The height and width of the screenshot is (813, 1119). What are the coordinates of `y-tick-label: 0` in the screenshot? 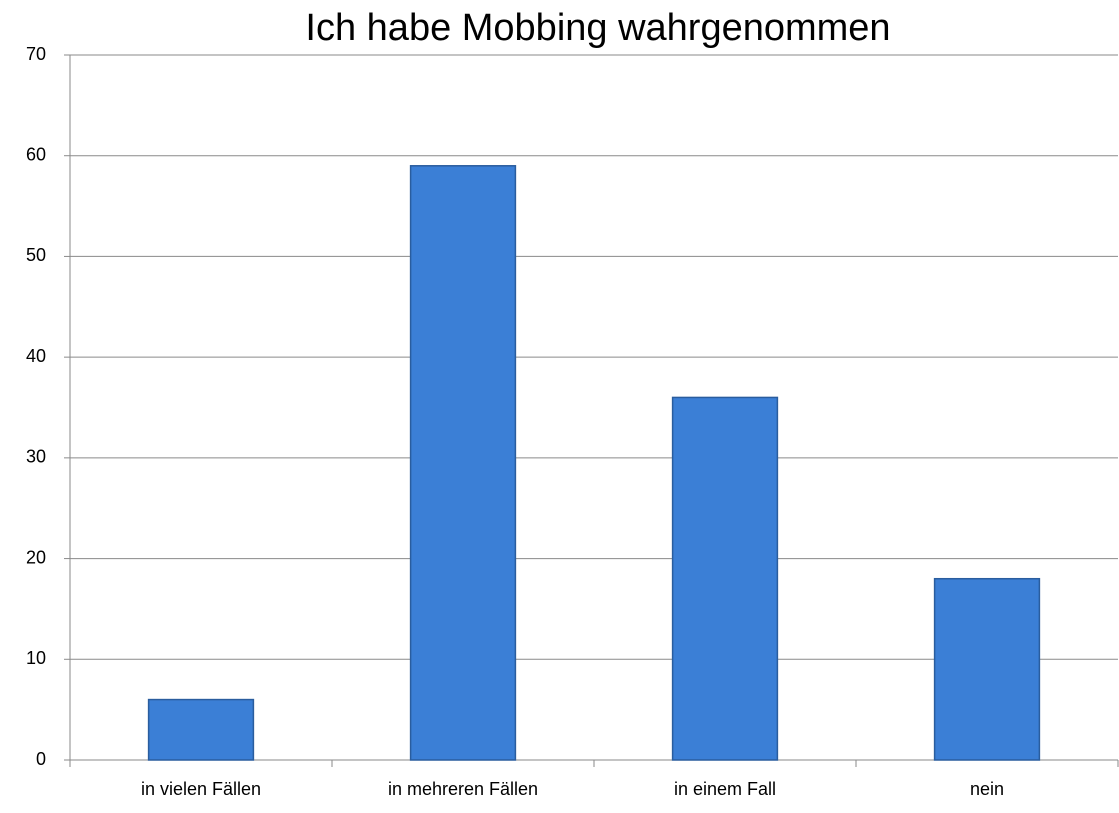 It's located at (41, 759).